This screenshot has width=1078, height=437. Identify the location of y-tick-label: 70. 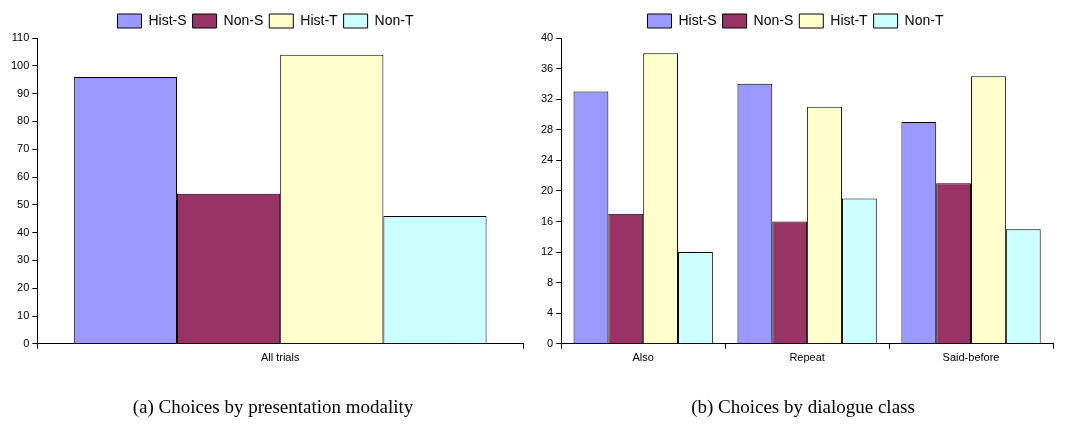
(23, 148).